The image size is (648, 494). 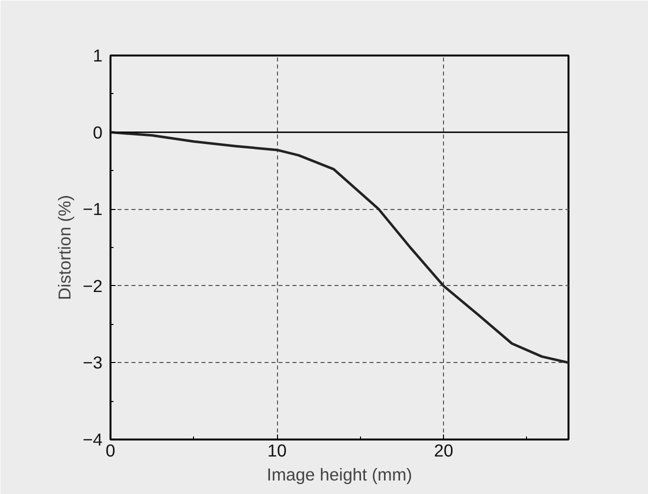 I want to click on y-tick-label: −2, so click(x=92, y=286).